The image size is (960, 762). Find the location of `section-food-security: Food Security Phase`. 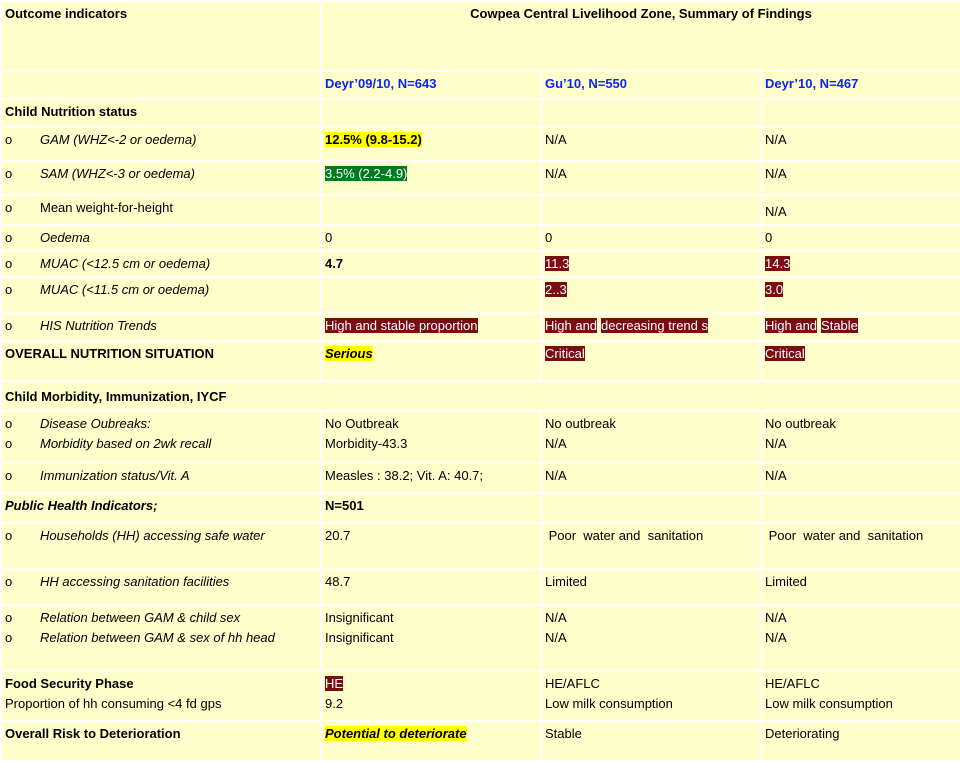

section-food-security: Food Security Phase is located at coordinates (69, 683).